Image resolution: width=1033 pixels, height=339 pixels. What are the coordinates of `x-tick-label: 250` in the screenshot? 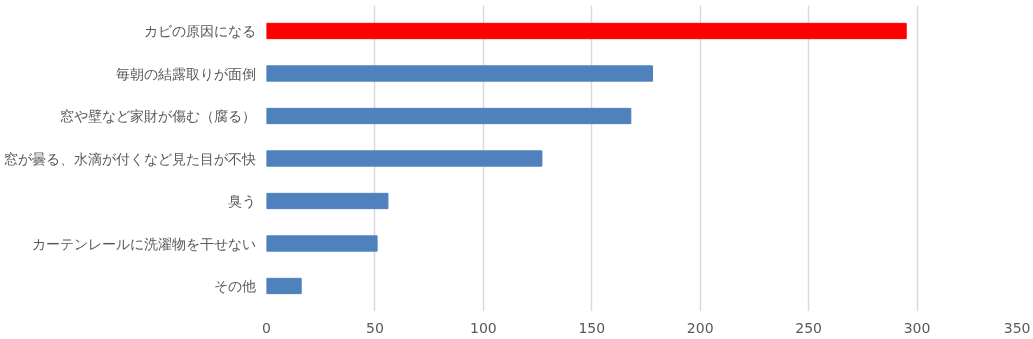 It's located at (809, 327).